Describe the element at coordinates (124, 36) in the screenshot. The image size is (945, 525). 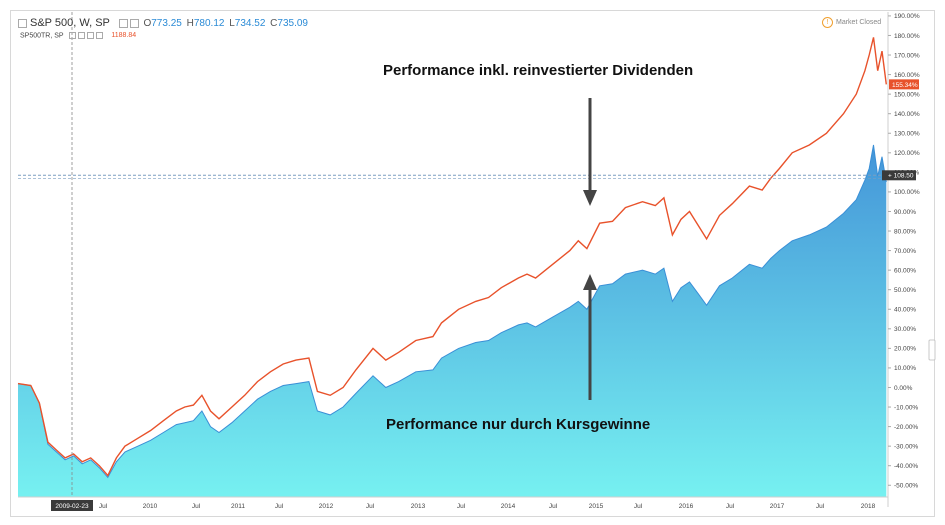
I see `tr-value: 1188.84` at that location.